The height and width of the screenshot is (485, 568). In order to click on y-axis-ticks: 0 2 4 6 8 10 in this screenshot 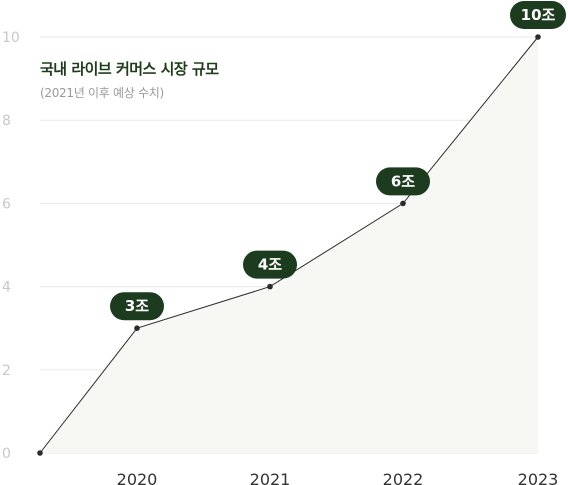, I will do `click(11, 246)`.